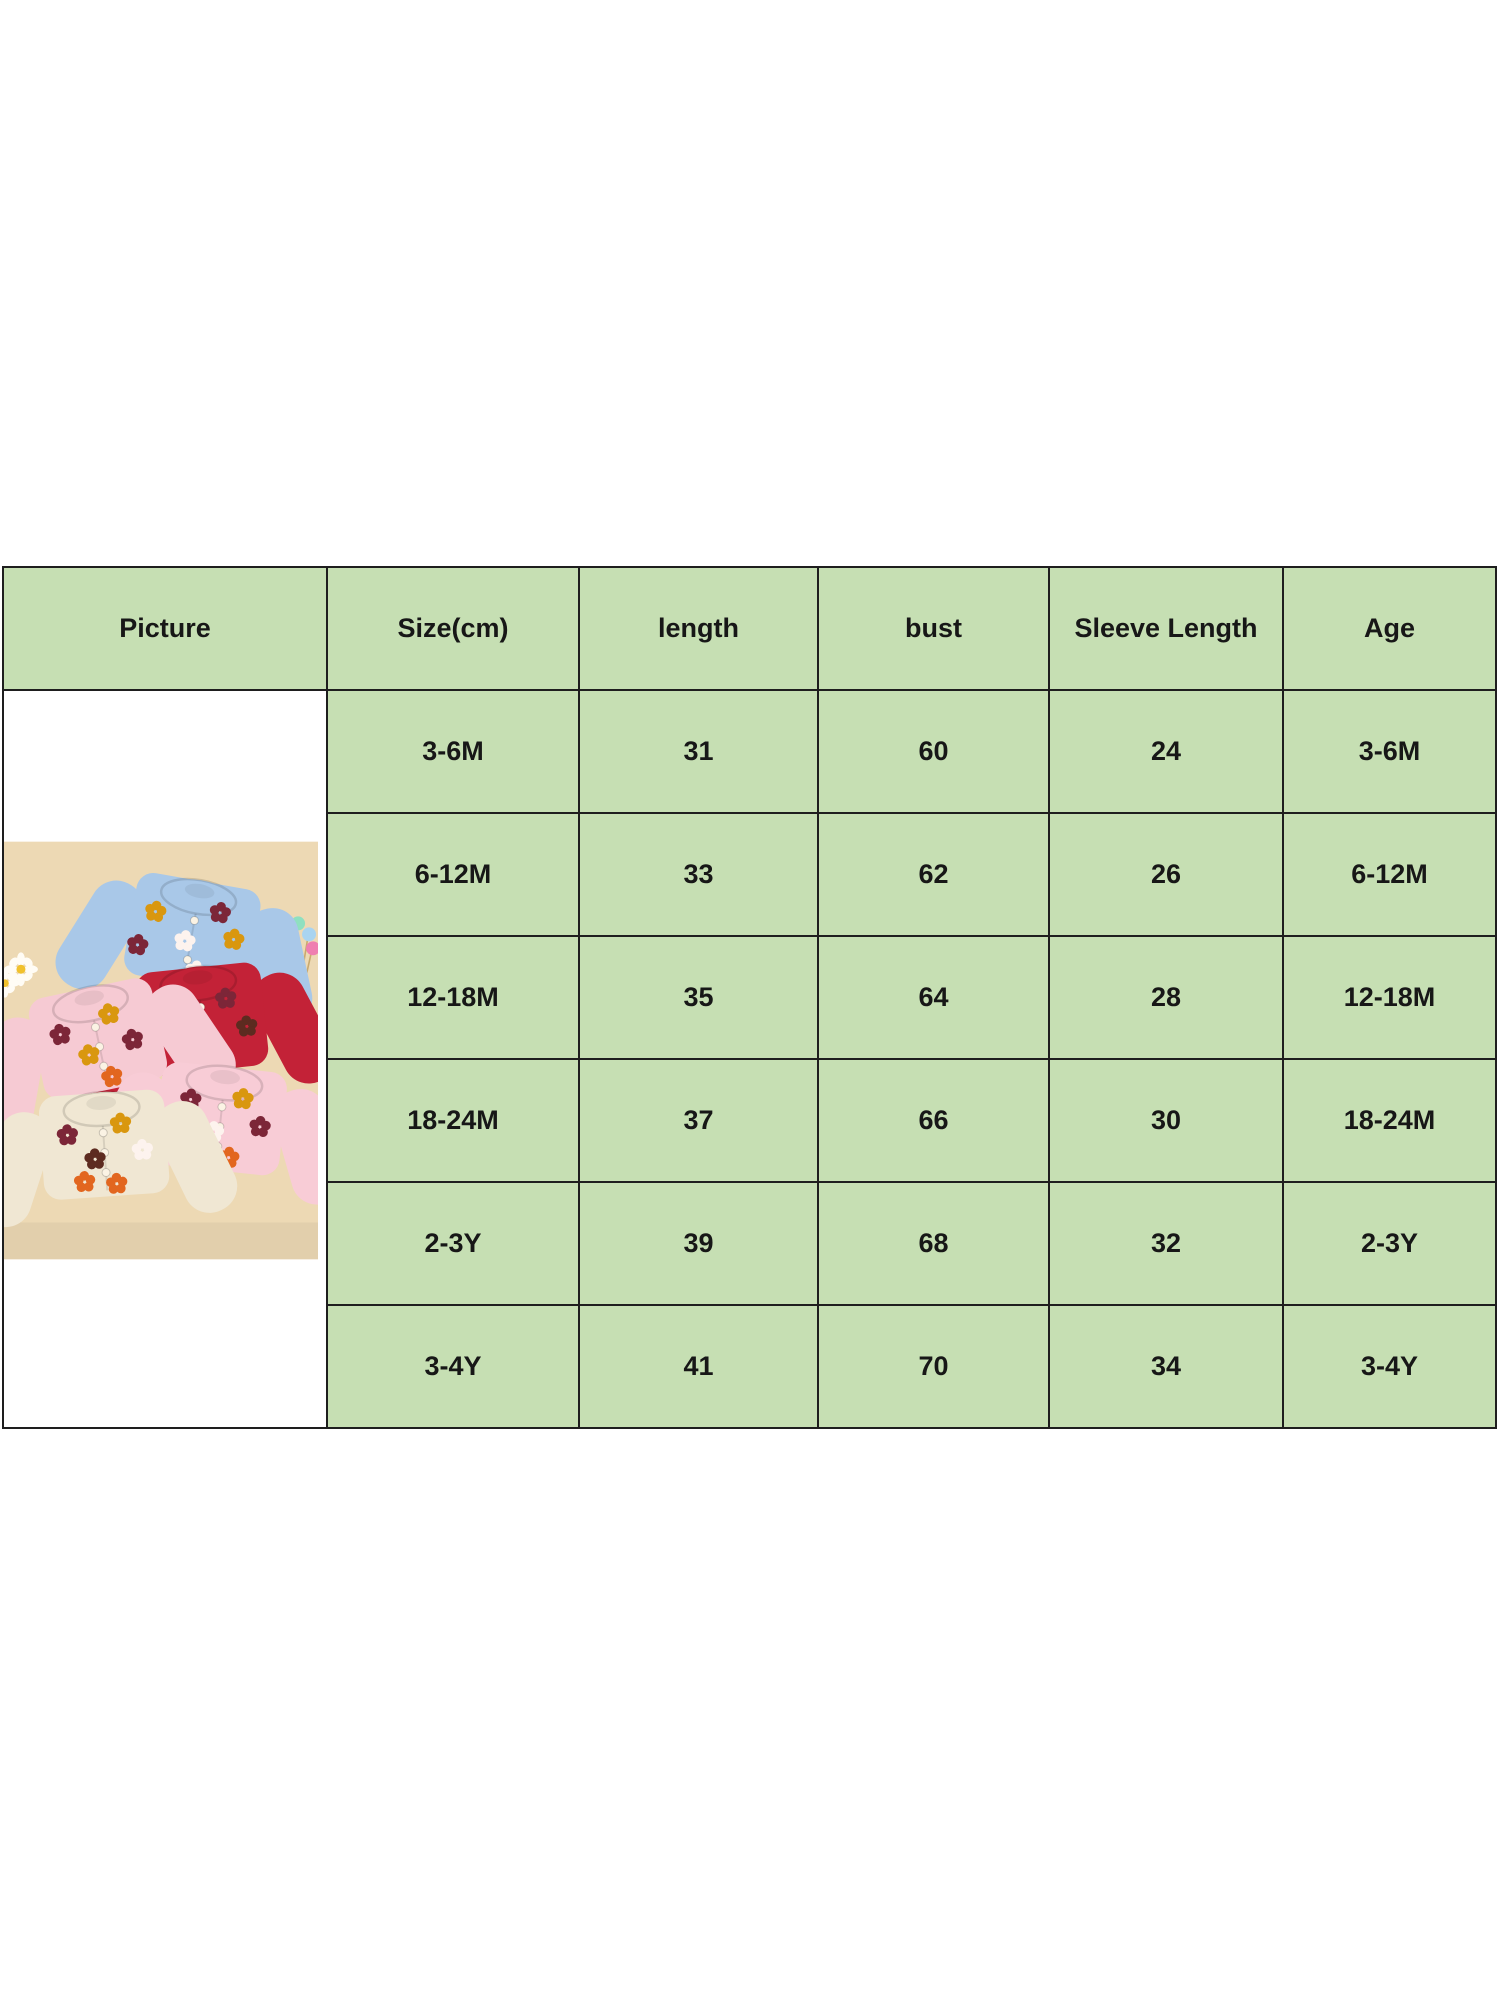  I want to click on cell-row0-sleeve: 24, so click(1166, 751).